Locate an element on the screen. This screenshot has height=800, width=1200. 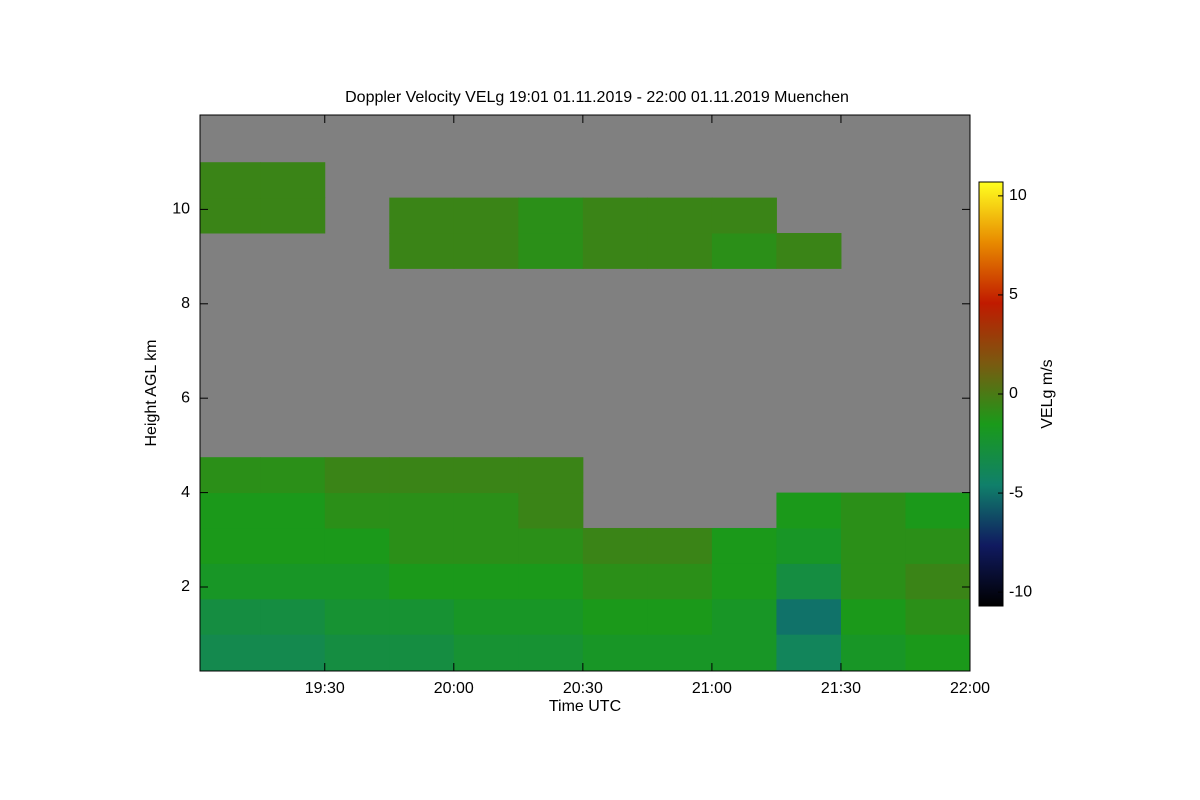
x-tick-label: 20:30 is located at coordinates (583, 688).